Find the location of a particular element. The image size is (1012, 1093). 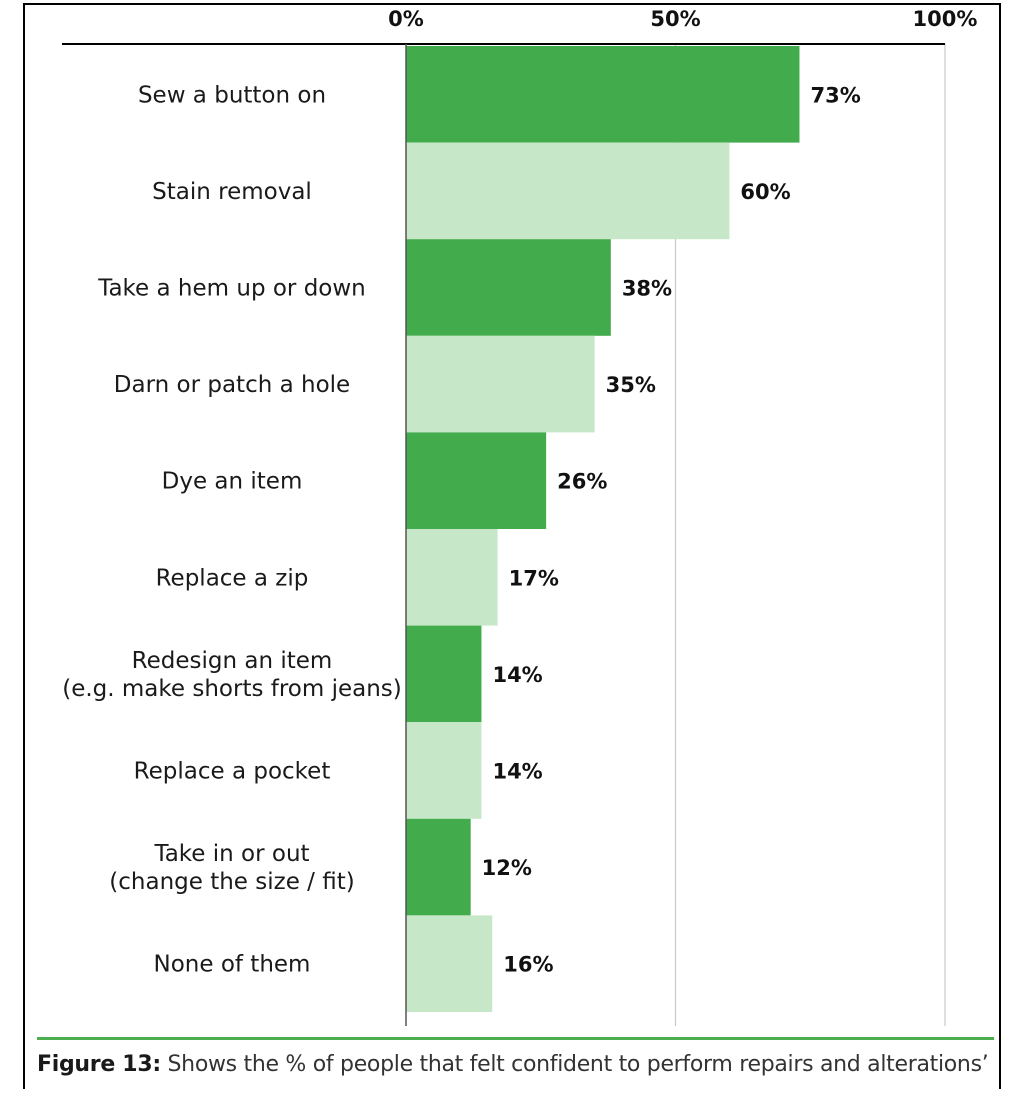

x-tick-label: 50% is located at coordinates (675, 19).